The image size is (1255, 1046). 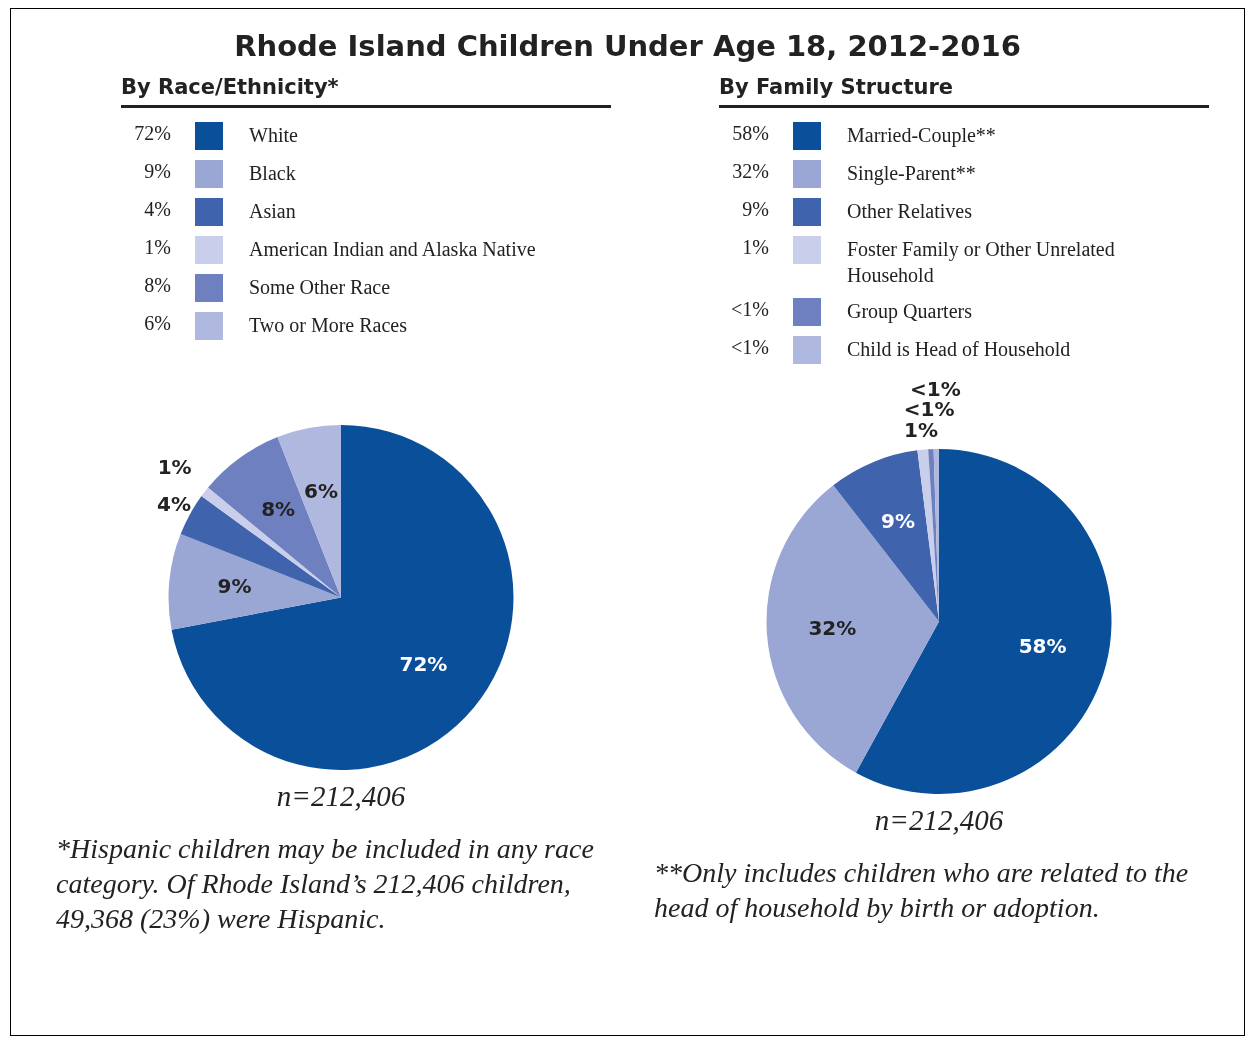 I want to click on data-label: 8%, so click(x=278, y=509).